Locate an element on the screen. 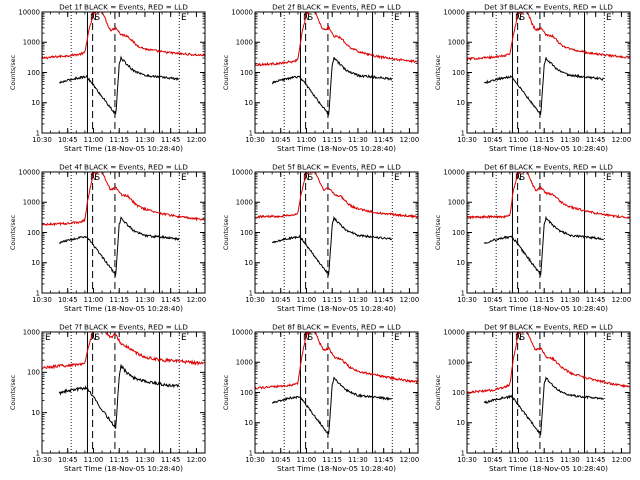 This screenshot has height=480, width=640. panel-title: Det 6f BLACK = Events, RED = LLD is located at coordinates (548, 167).